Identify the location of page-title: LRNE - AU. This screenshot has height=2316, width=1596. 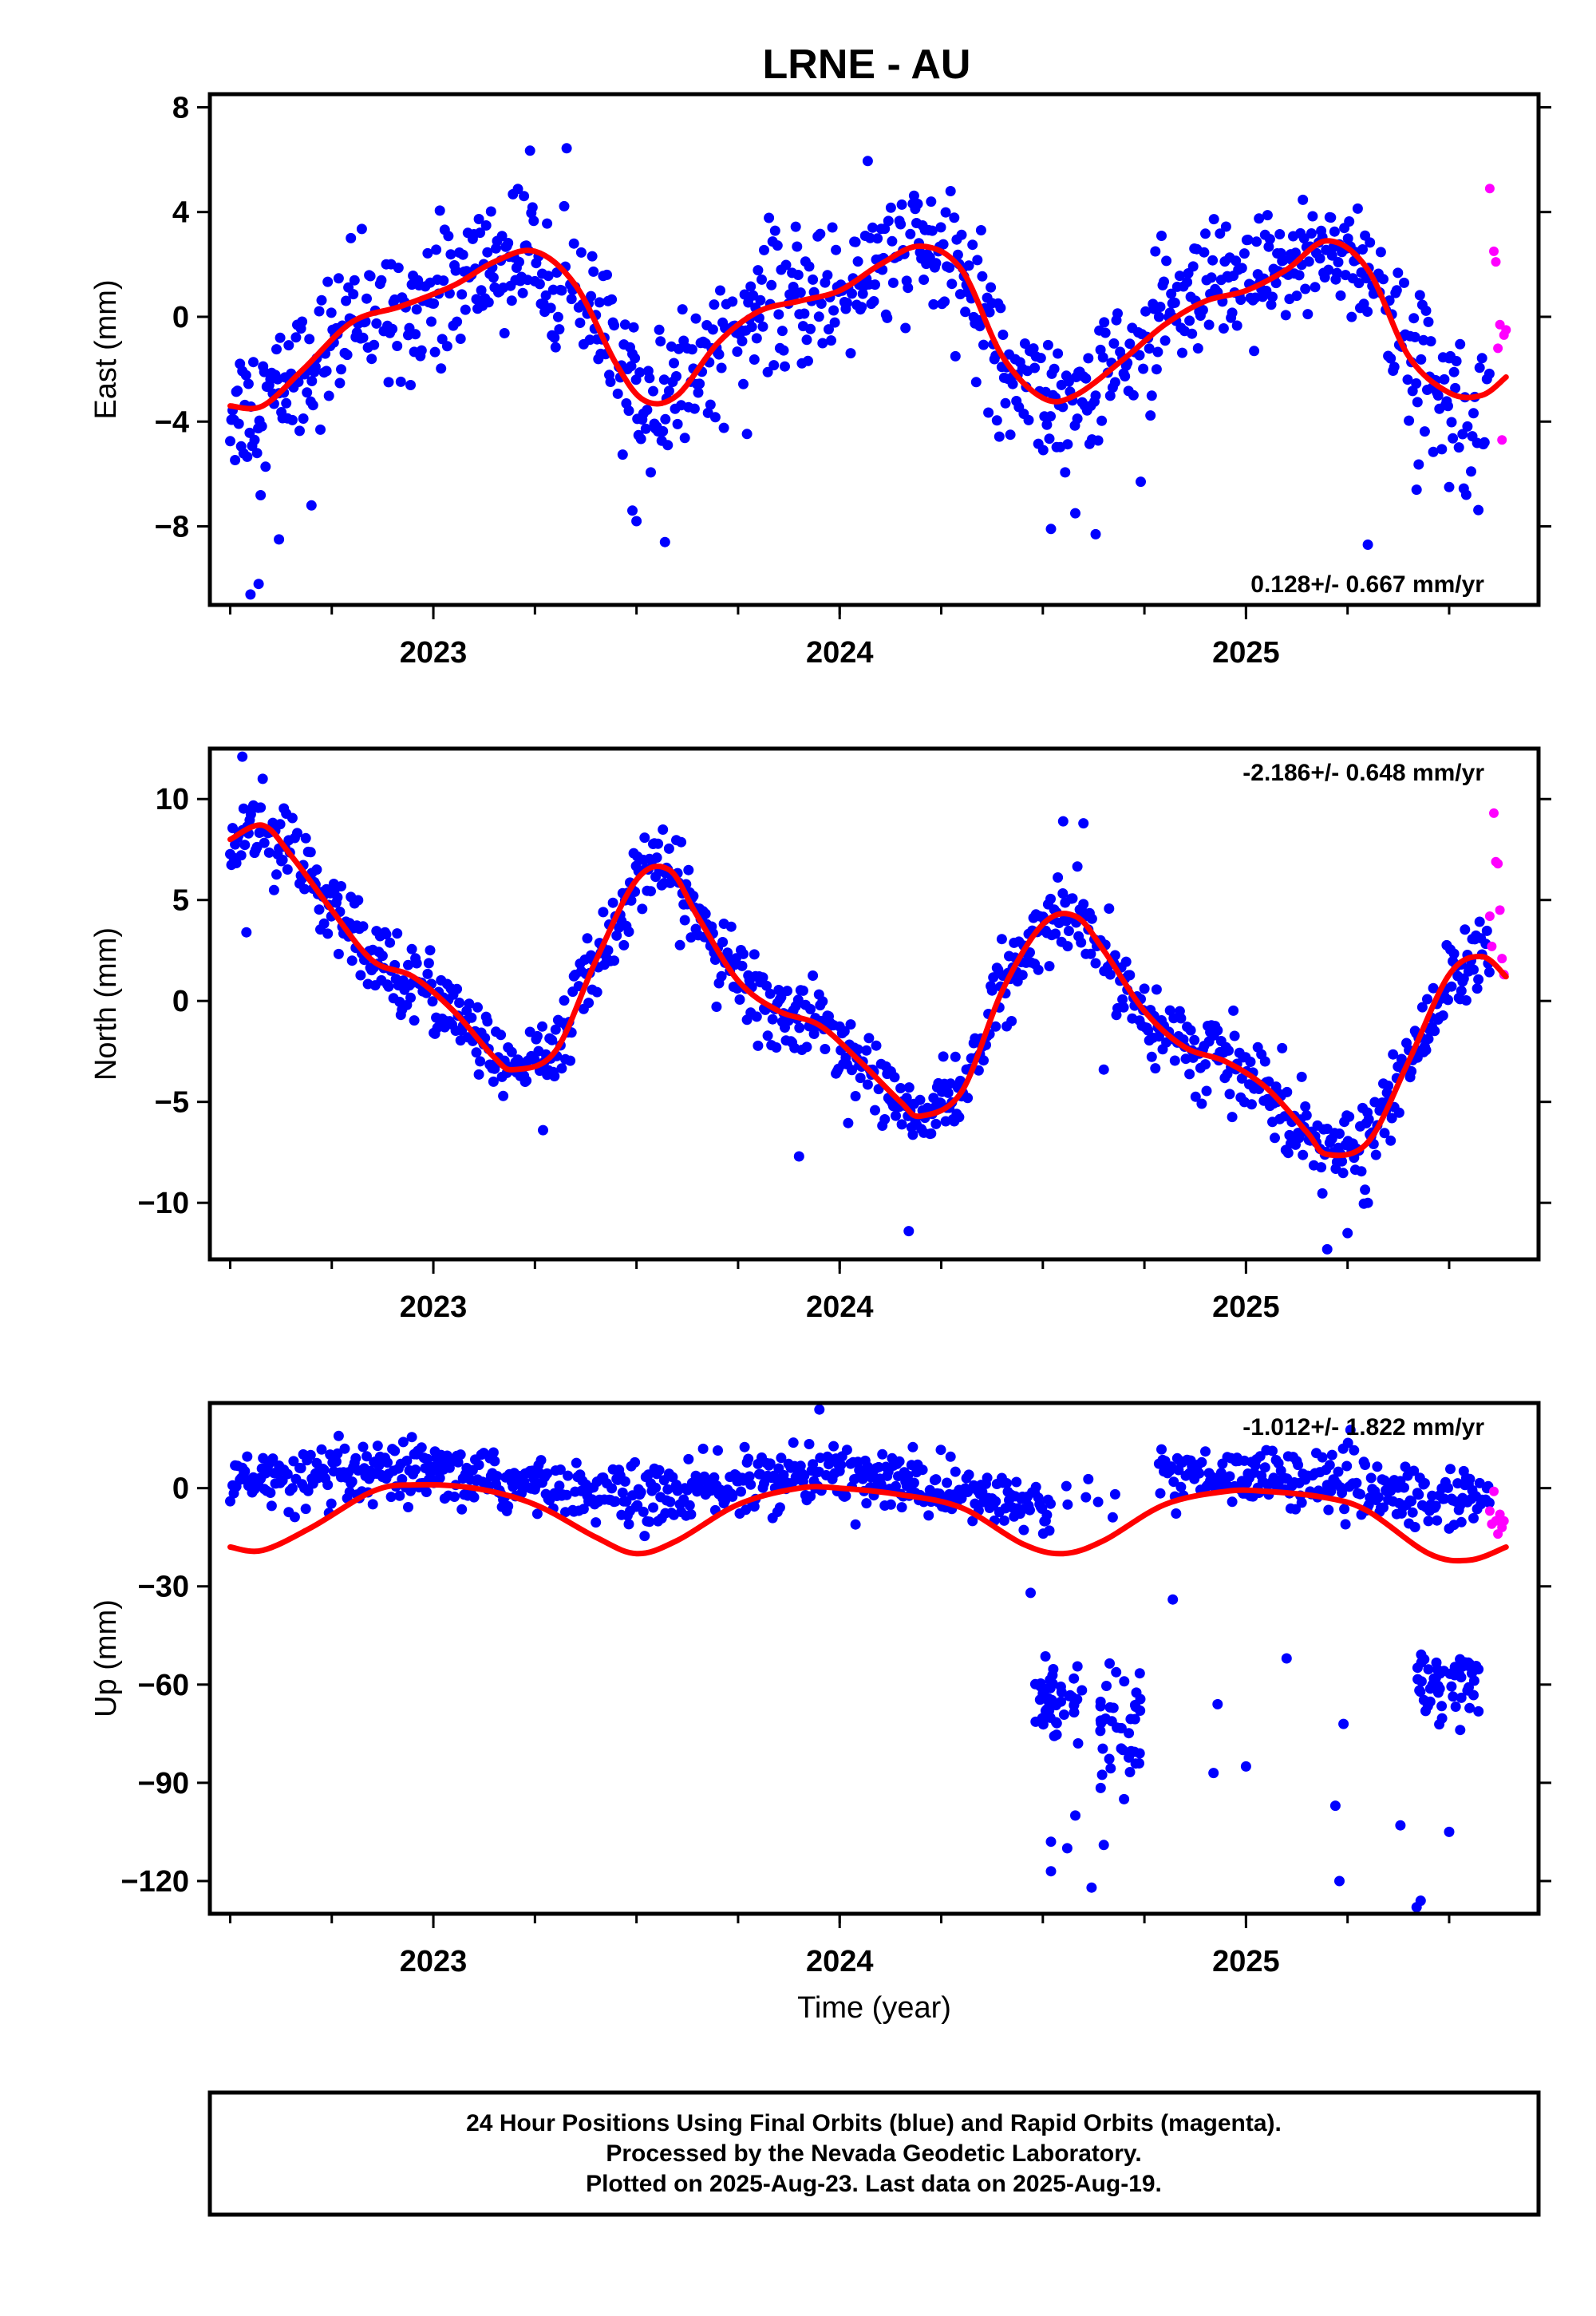
(867, 64).